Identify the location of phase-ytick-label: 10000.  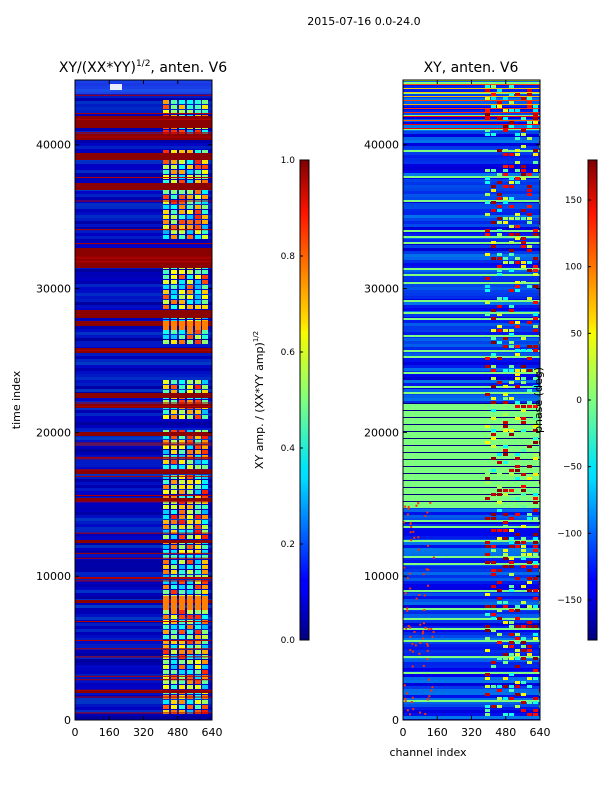
(381, 576).